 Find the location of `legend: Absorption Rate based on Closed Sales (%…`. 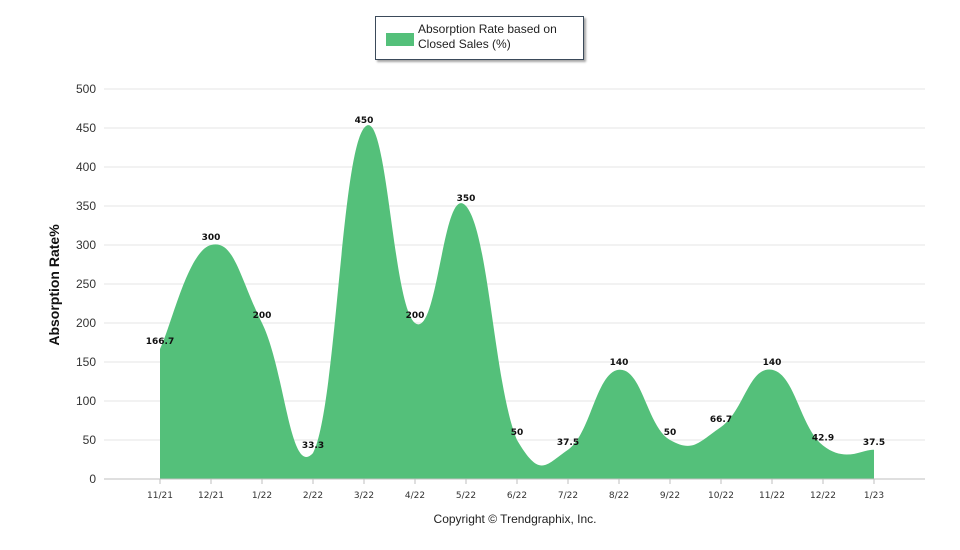

legend: Absorption Rate based on Closed Sales (%… is located at coordinates (479, 38).